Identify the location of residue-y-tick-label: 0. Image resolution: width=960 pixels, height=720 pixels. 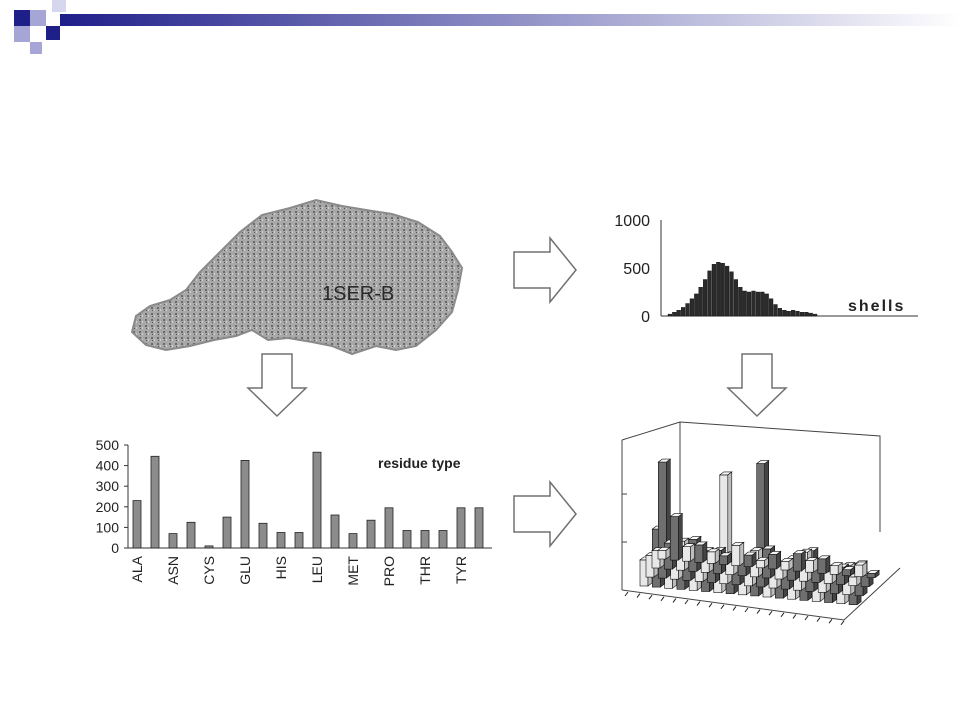
(115, 548).